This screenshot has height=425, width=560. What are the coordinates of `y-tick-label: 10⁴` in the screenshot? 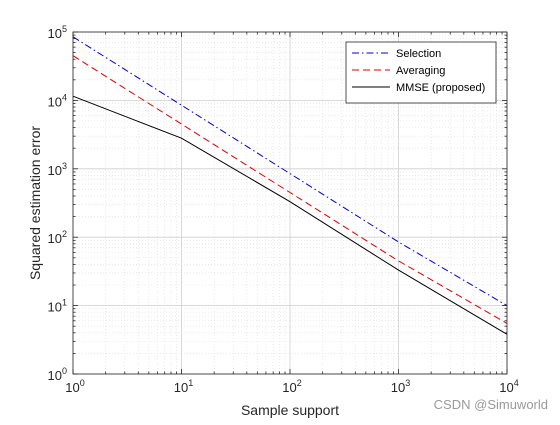 It's located at (57, 100).